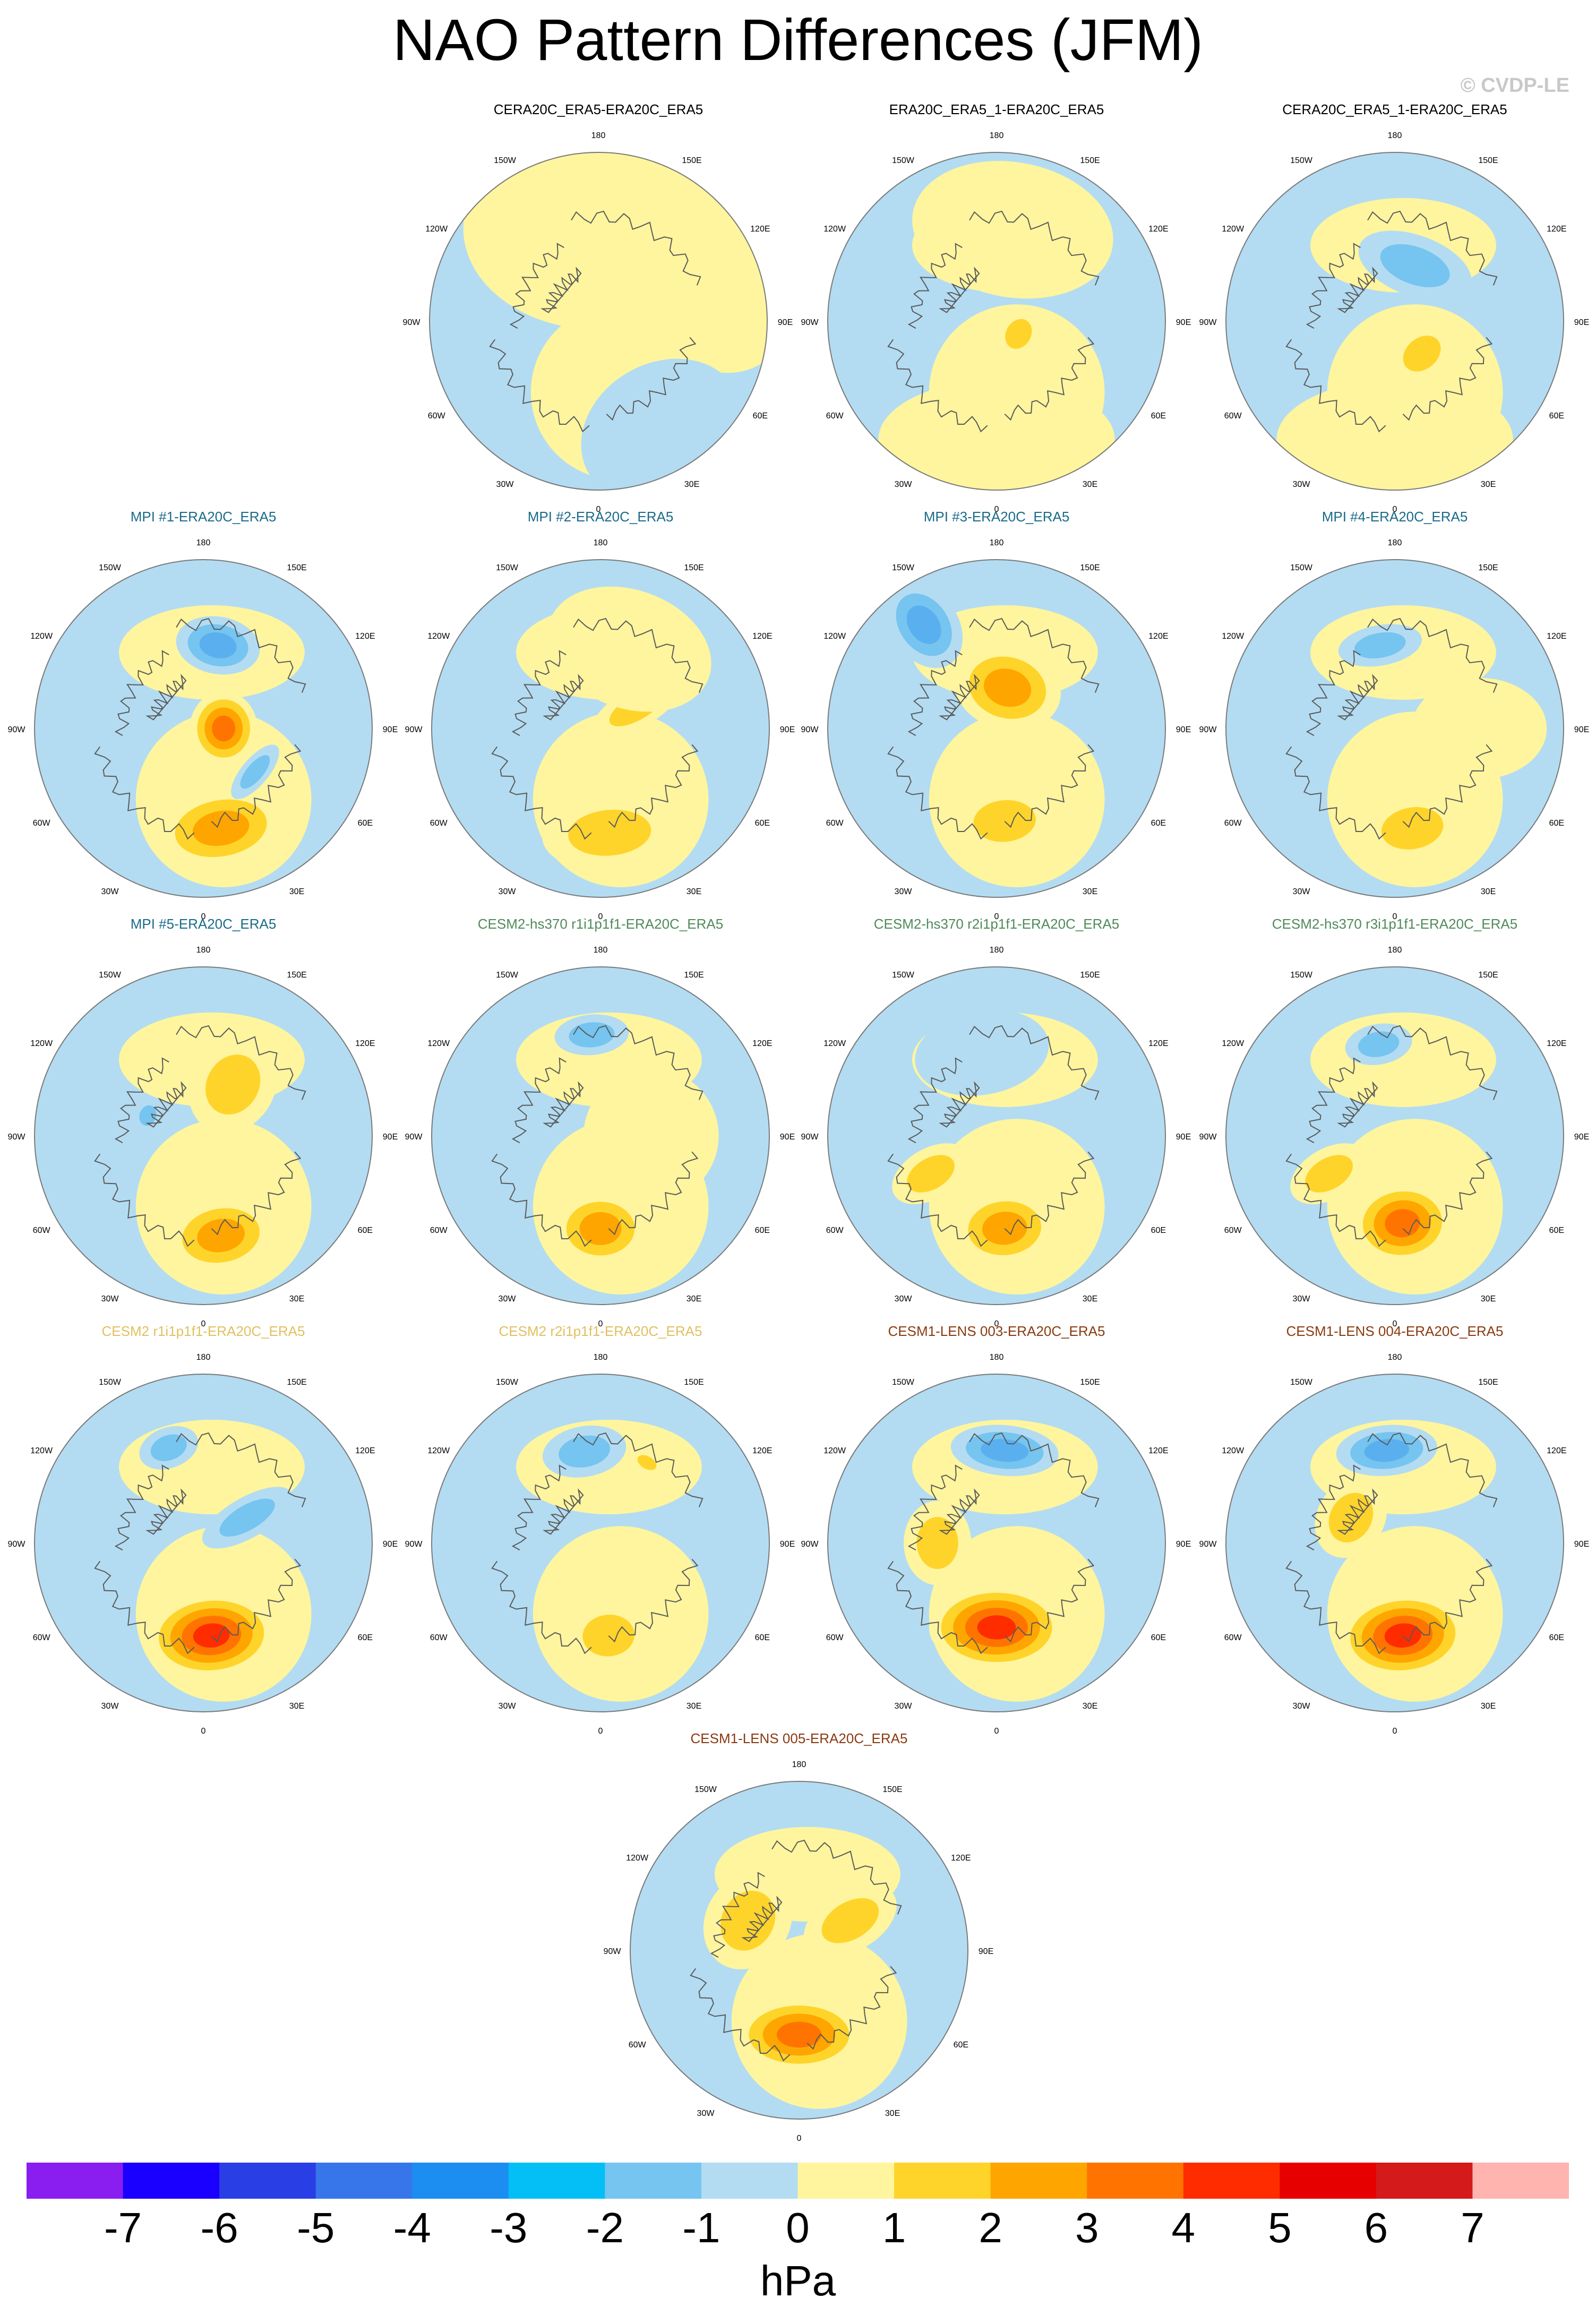 The width and height of the screenshot is (1596, 2315). Describe the element at coordinates (509, 2227) in the screenshot. I see `colorbar-tick-label: -3` at that location.